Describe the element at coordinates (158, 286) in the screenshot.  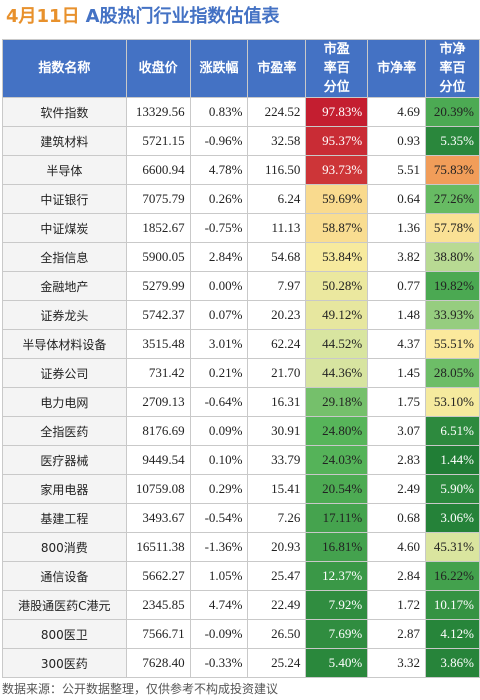
I see `close-price-cell: 5279.99` at that location.